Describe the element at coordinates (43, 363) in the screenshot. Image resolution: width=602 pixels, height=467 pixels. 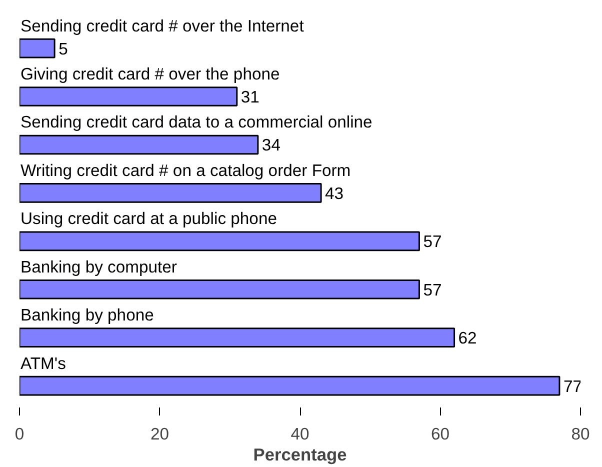
I see `y-tick-label: ATM's` at that location.